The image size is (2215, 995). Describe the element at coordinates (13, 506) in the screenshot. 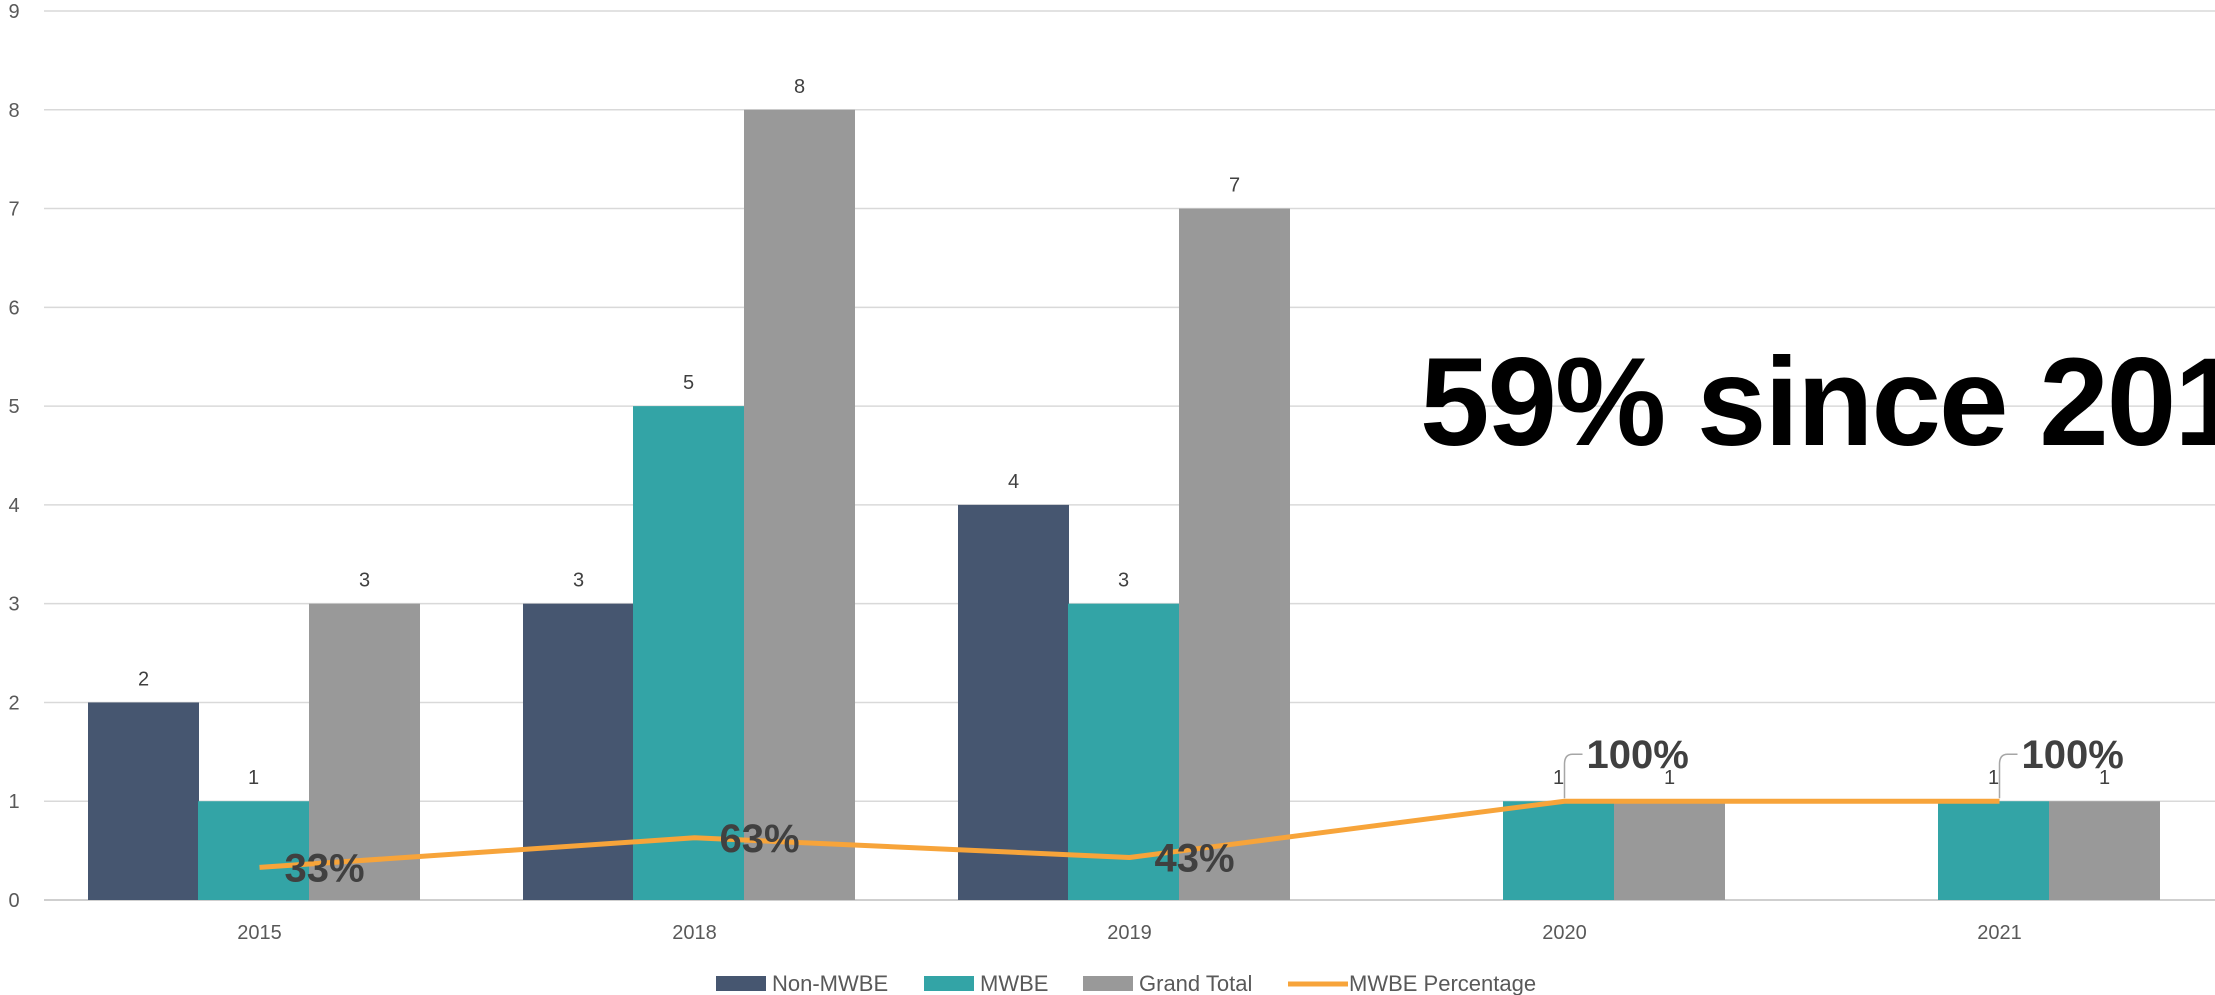

I see `y-tick-label: 4` at that location.